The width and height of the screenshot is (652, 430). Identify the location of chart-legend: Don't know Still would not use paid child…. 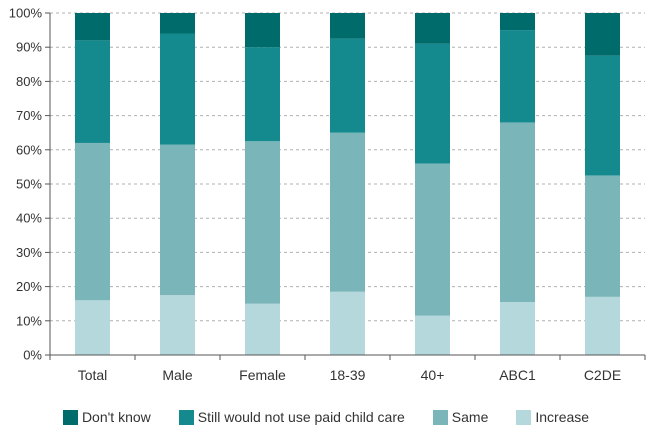
(326, 417).